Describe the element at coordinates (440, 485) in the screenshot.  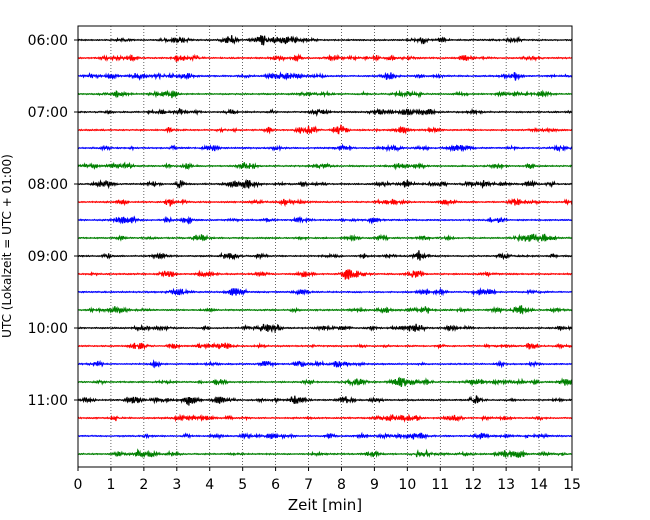
I see `x-tick-label: 11` at that location.